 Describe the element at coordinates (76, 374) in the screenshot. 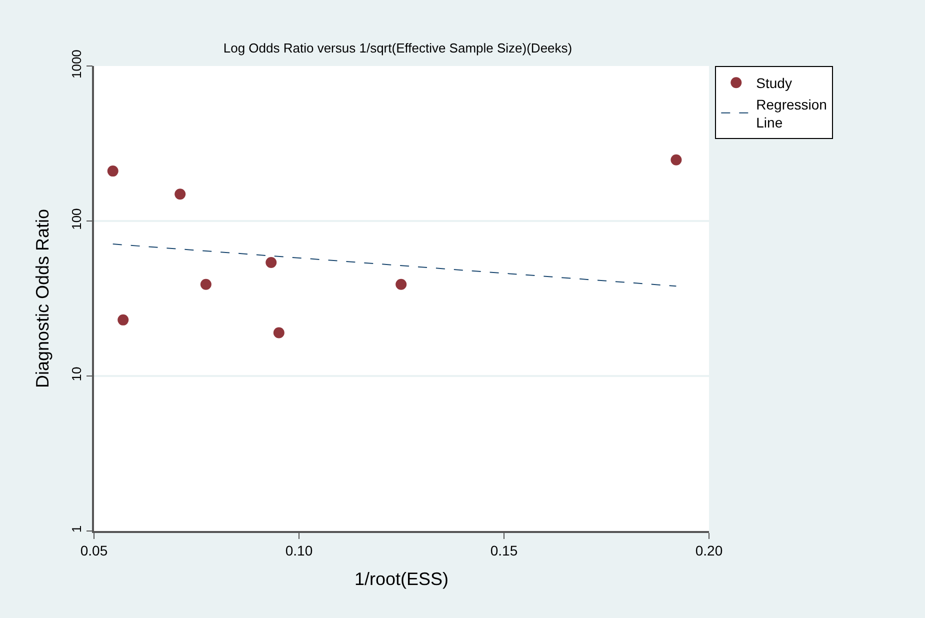

I see `y-tick-label: 10` at that location.